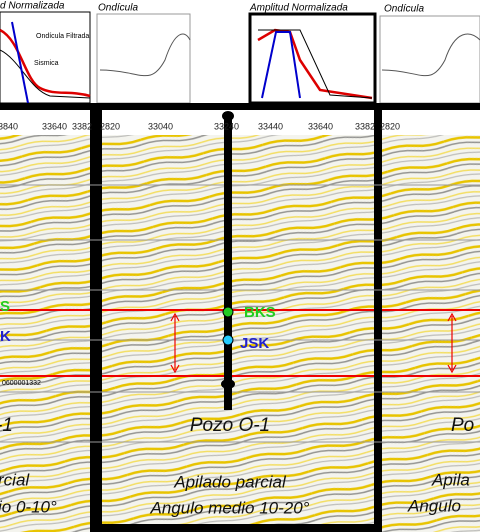  Describe the element at coordinates (226, 126) in the screenshot. I see `axis-label: 33240` at that location.